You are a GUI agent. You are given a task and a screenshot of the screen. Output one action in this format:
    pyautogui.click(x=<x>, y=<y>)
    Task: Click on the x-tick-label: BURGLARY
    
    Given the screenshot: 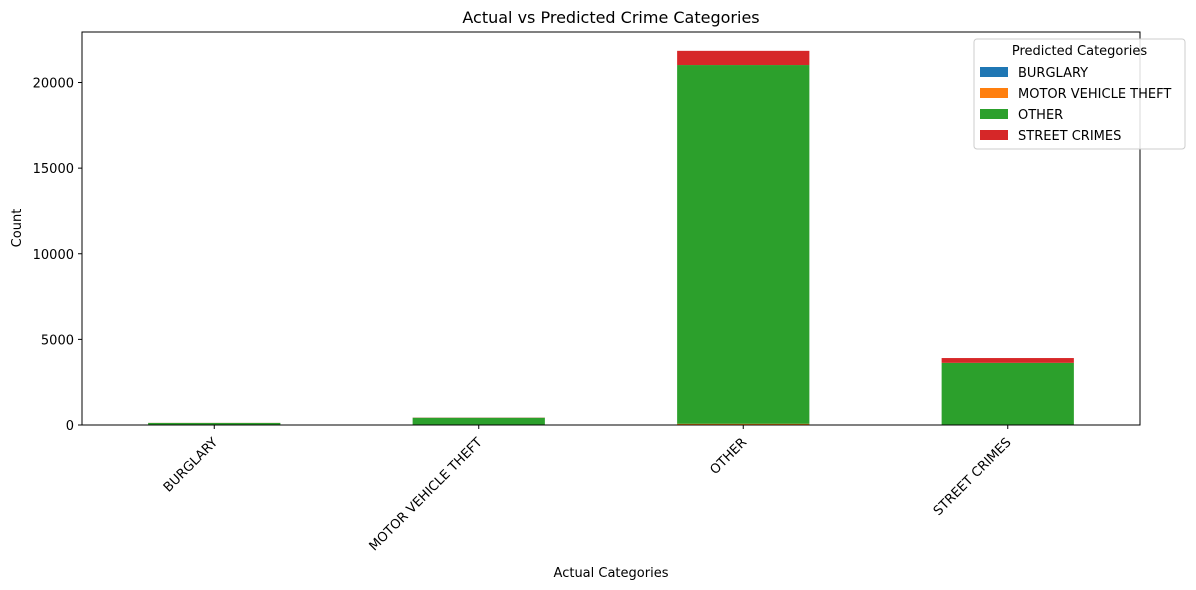 What is the action you would take?
    pyautogui.click(x=191, y=465)
    